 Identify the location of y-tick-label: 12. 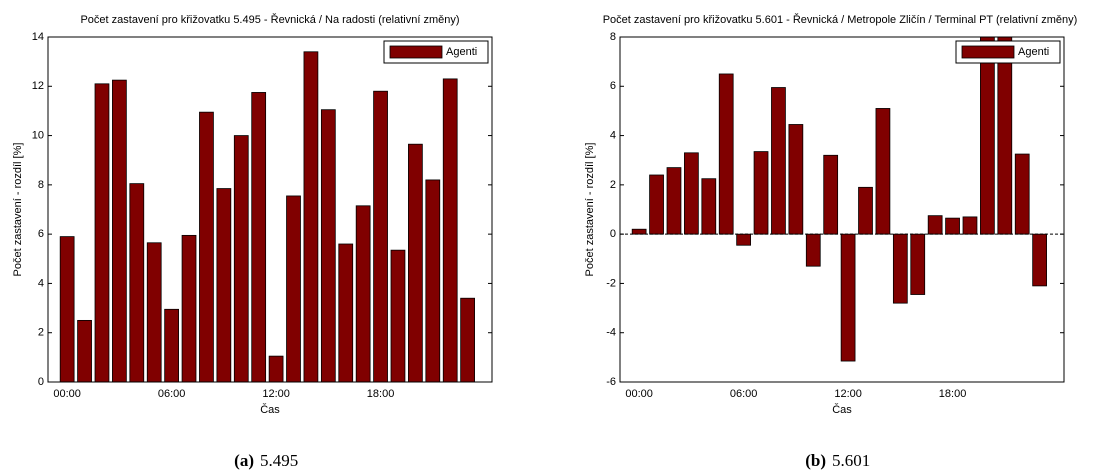
(38, 86).